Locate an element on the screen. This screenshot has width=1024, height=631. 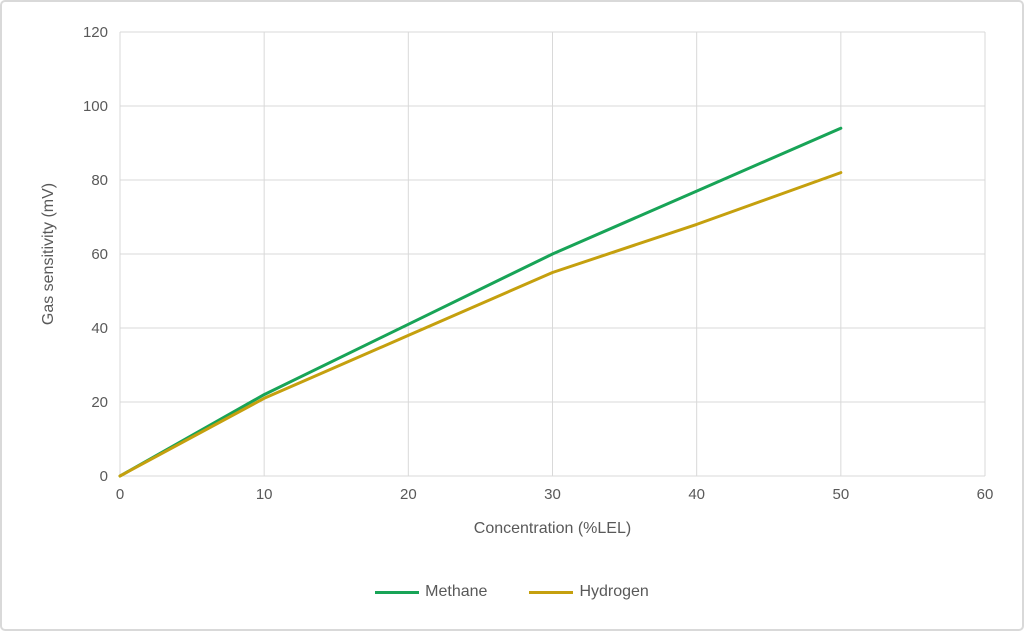
legend-item-methane: Methane is located at coordinates (431, 592).